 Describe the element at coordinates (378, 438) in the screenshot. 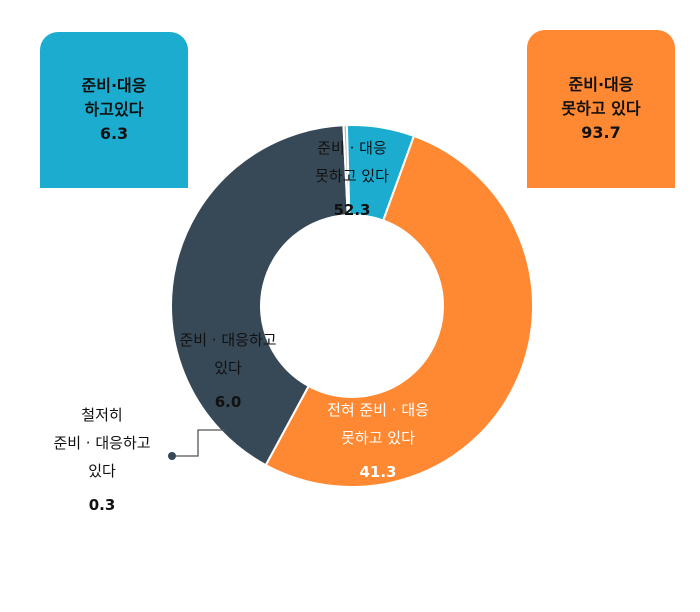

I see `slice-label-1-line-1: 못하고 있다` at that location.